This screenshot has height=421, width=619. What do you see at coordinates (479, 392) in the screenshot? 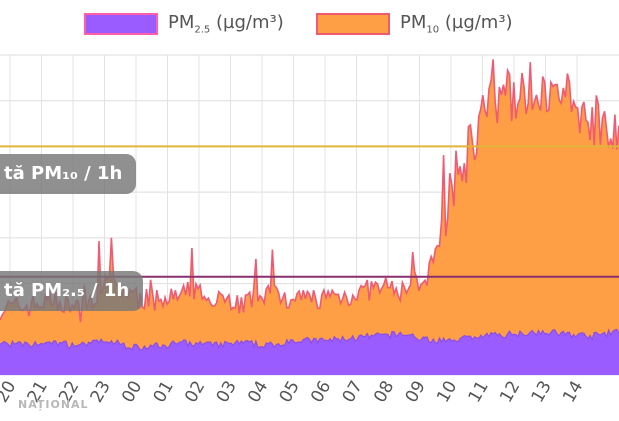
I see `x-tick-label: 11` at bounding box center [479, 392].